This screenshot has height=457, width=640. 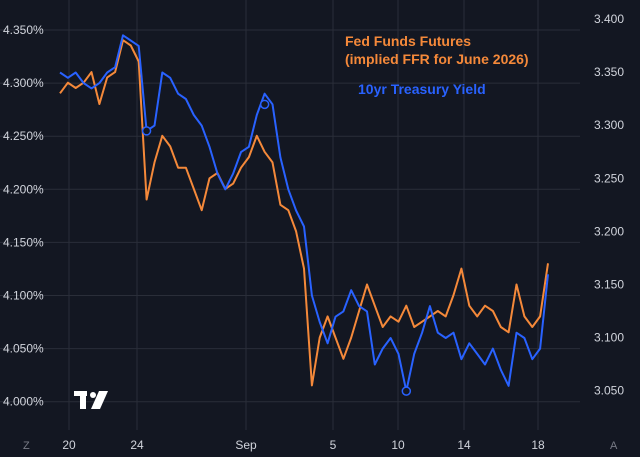 I want to click on tradingview-logo, so click(x=91, y=400).